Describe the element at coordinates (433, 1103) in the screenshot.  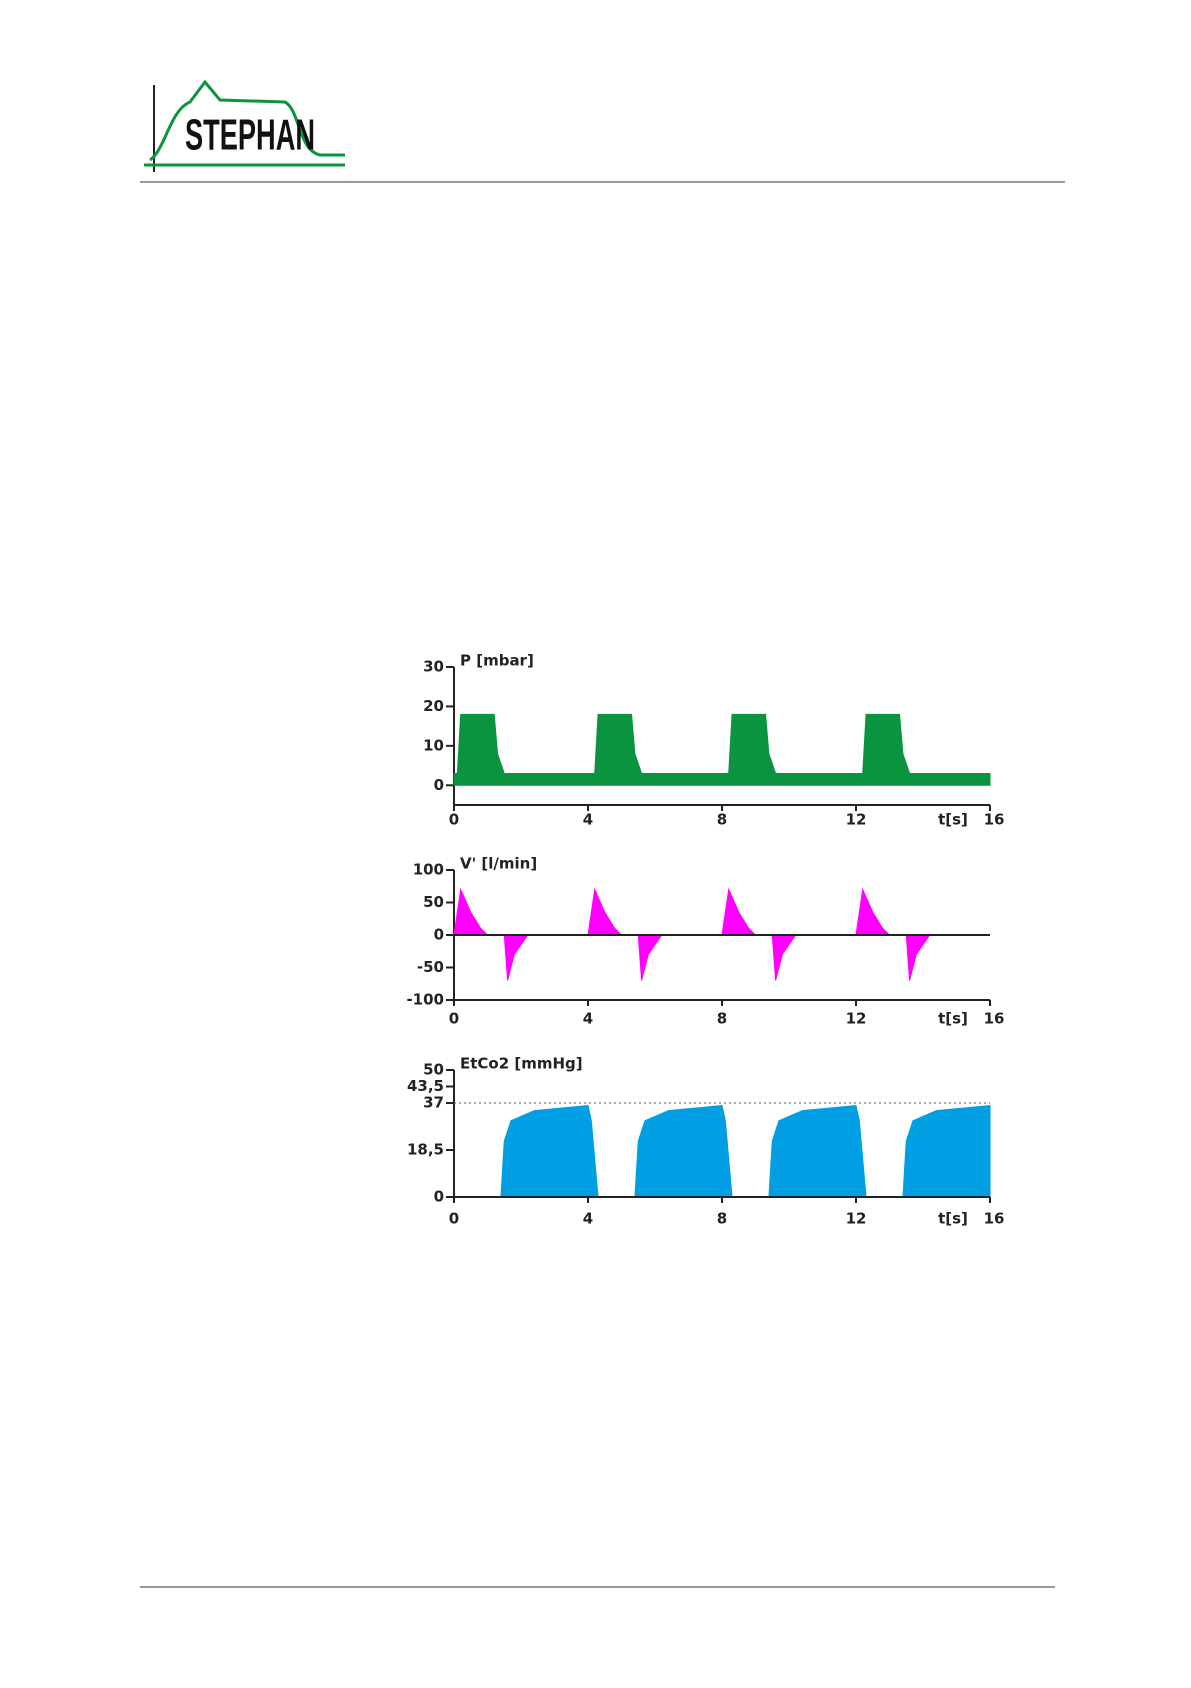
I see `y-tick-label: 37` at that location.